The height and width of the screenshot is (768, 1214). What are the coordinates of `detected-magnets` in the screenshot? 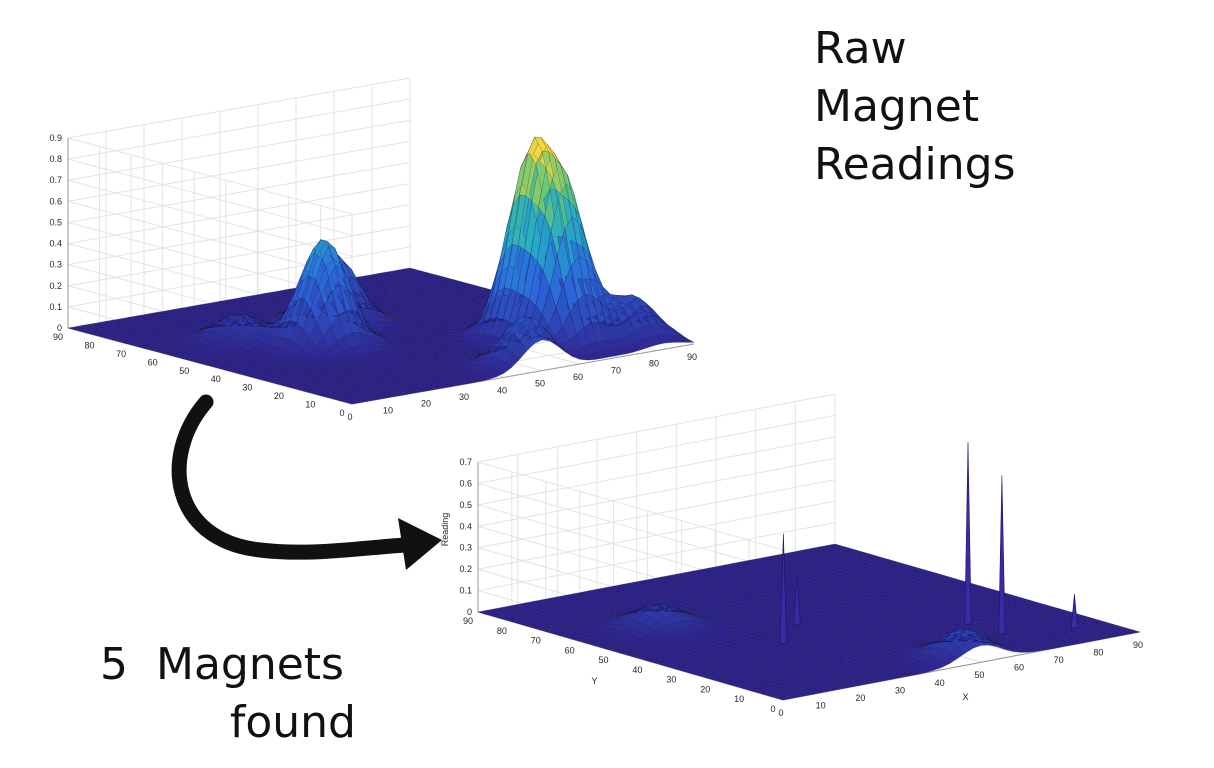 It's located at (928, 543).